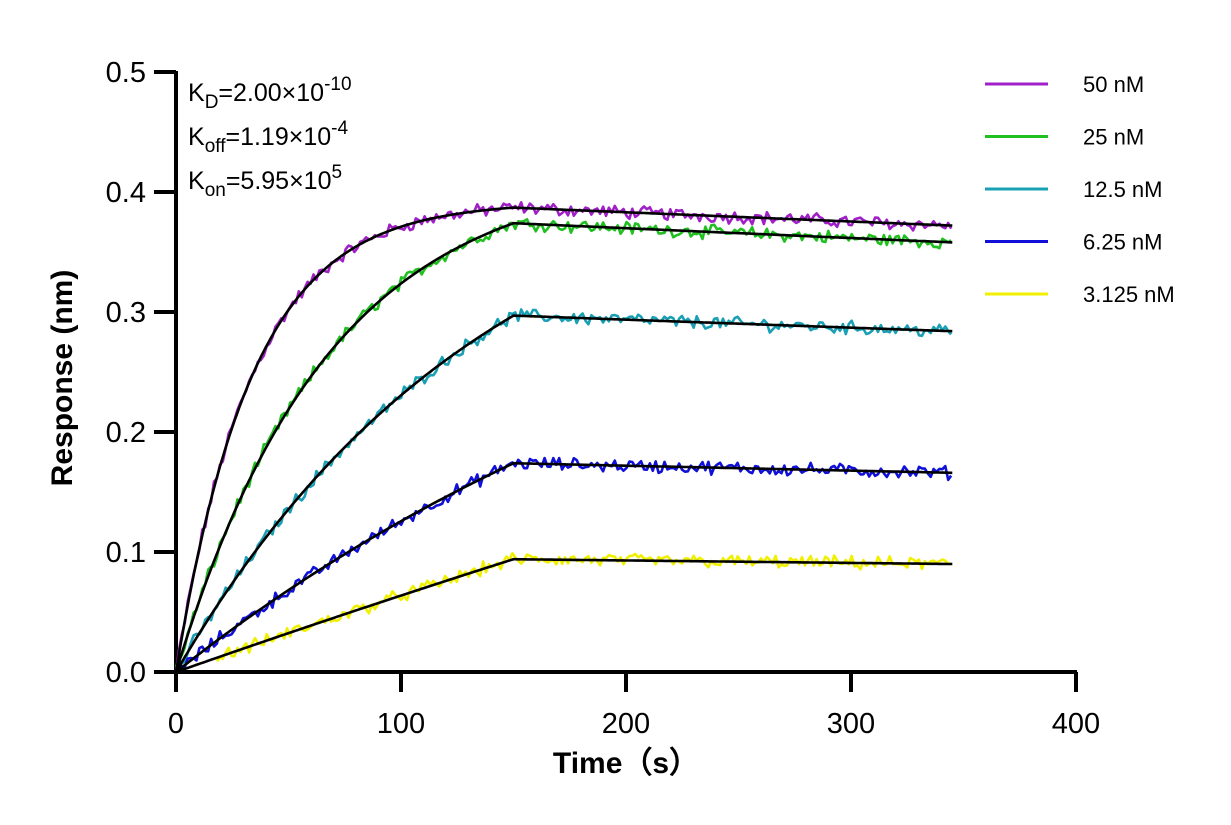 Image resolution: width=1231 pixels, height=825 pixels. I want to click on legend: 50 nM 25 nM 12.5 nM 6.25 nM 3.125 nM, so click(1080, 189).